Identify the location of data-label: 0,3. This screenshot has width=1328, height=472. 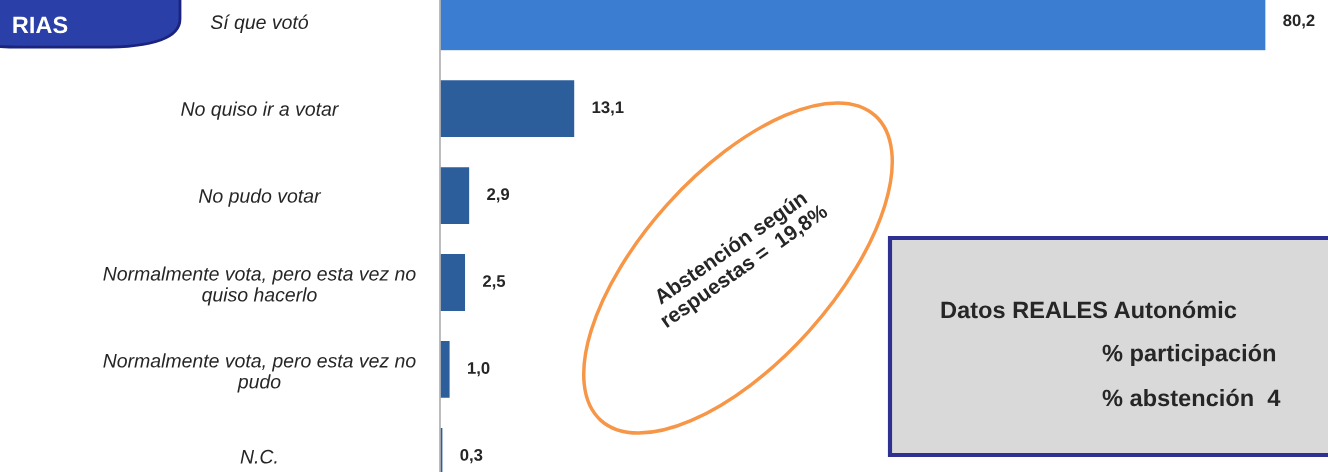
(471, 456).